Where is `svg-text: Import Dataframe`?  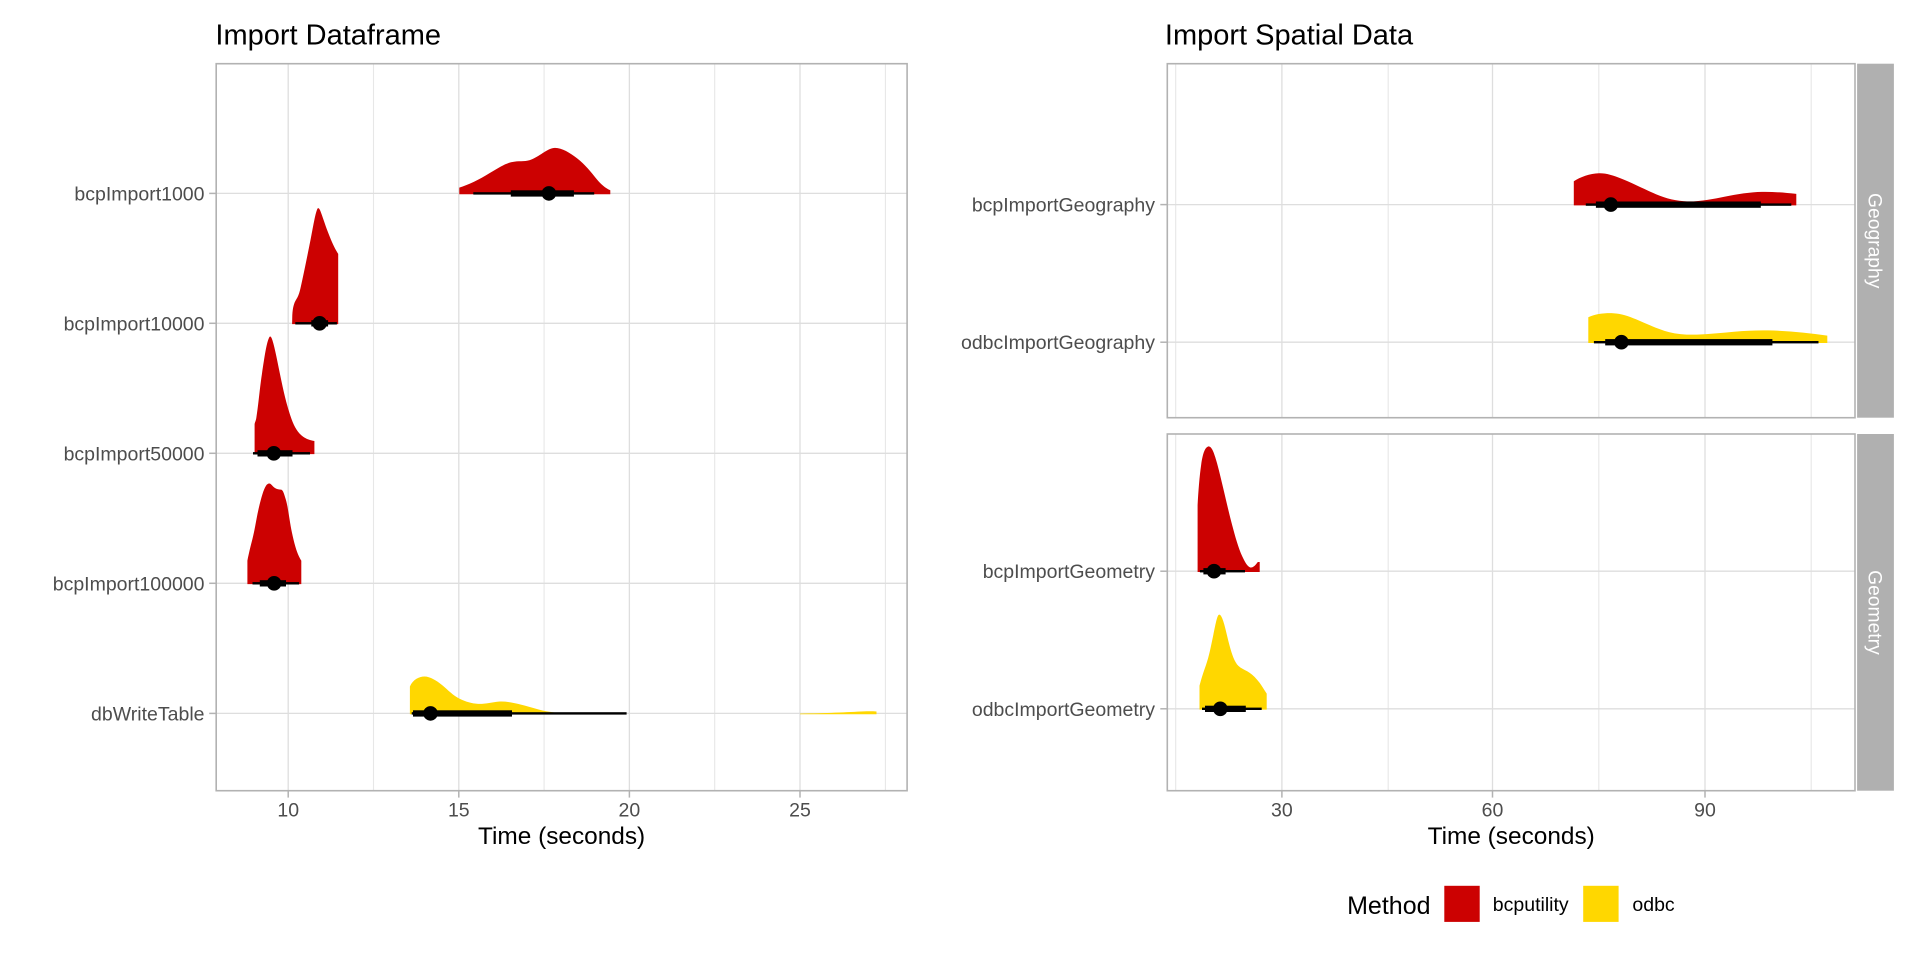 svg-text: Import Dataframe is located at coordinates (328, 36).